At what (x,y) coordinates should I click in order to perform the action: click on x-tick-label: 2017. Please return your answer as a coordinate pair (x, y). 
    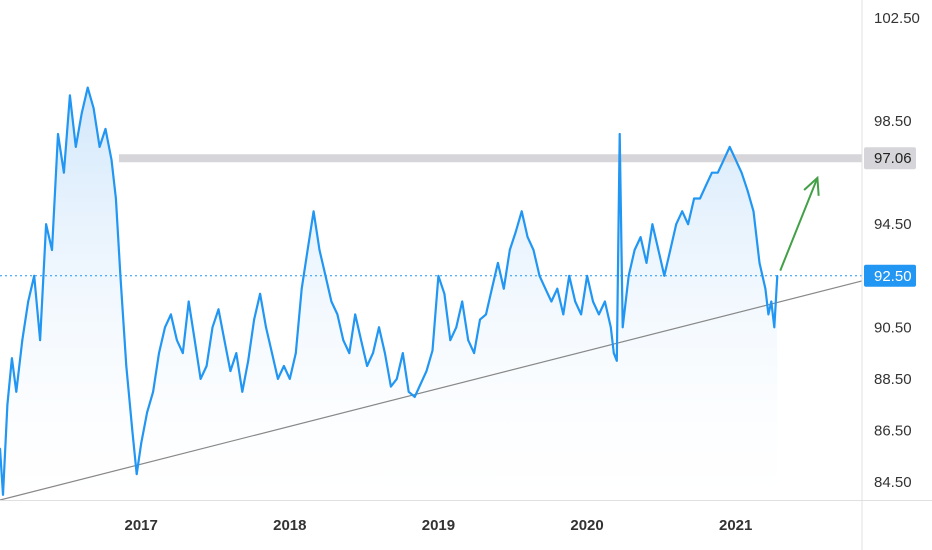
    Looking at the image, I should click on (141, 525).